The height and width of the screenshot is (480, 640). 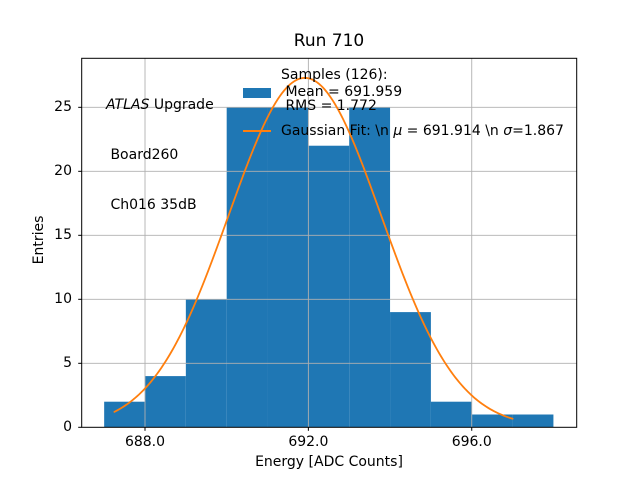 What do you see at coordinates (67, 363) in the screenshot?
I see `y-tick-label: 5` at bounding box center [67, 363].